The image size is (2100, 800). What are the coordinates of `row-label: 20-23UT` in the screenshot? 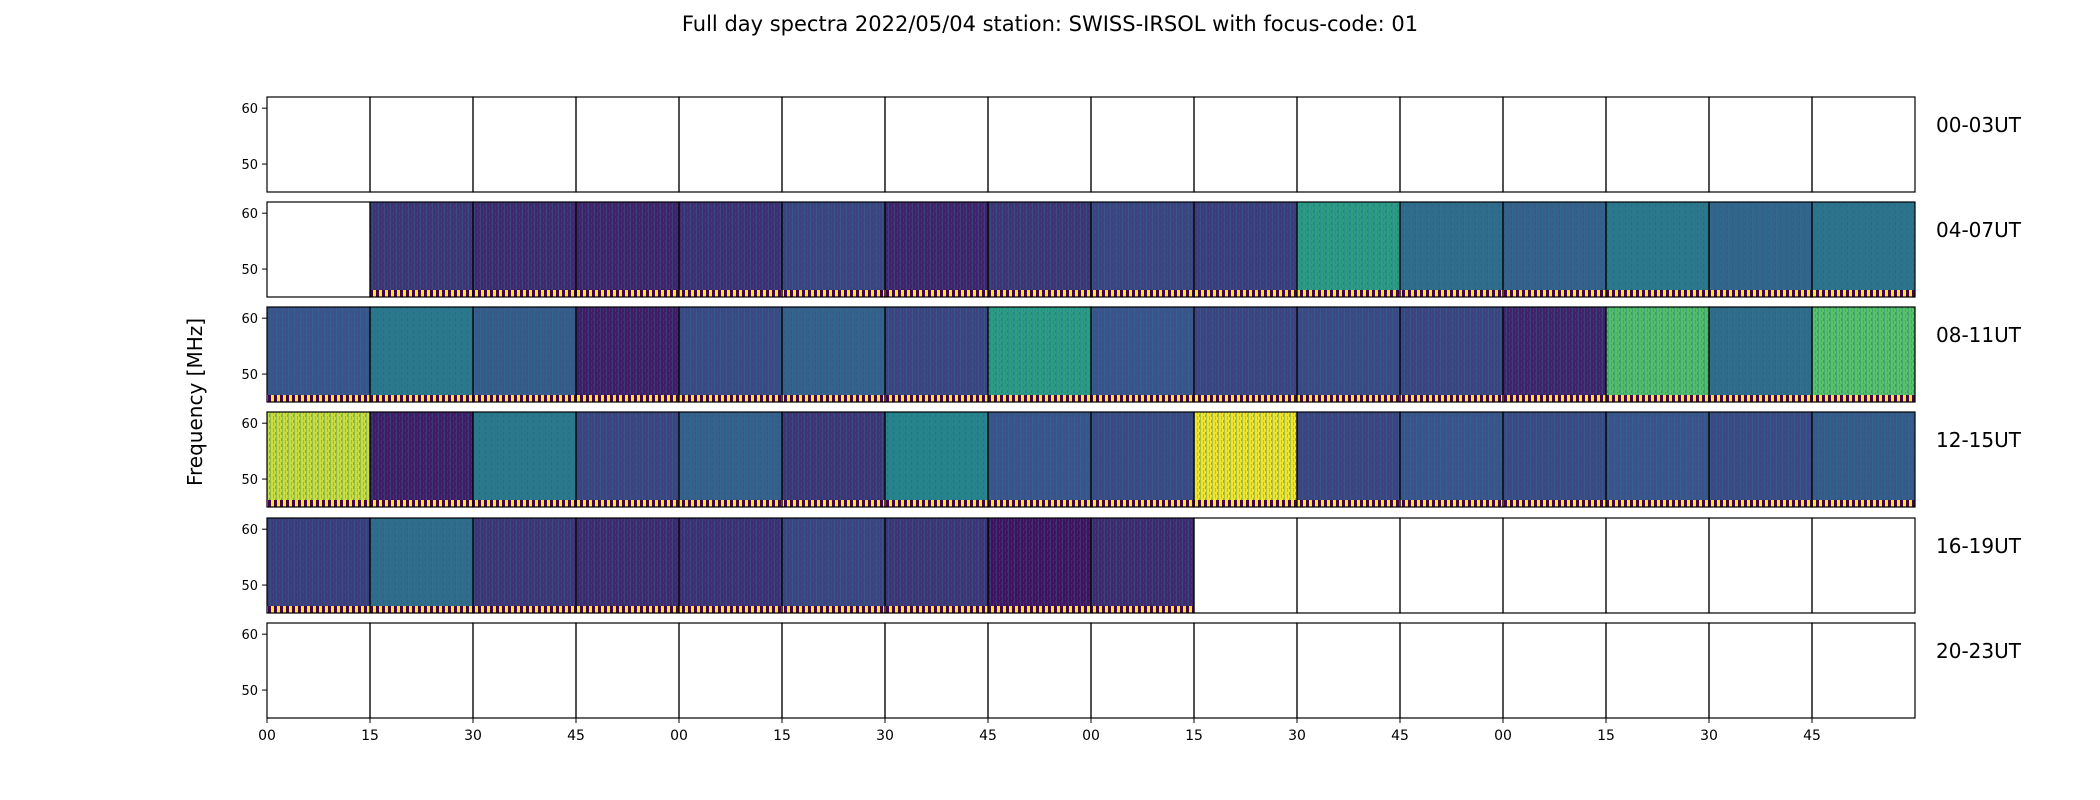 It's located at (1979, 651).